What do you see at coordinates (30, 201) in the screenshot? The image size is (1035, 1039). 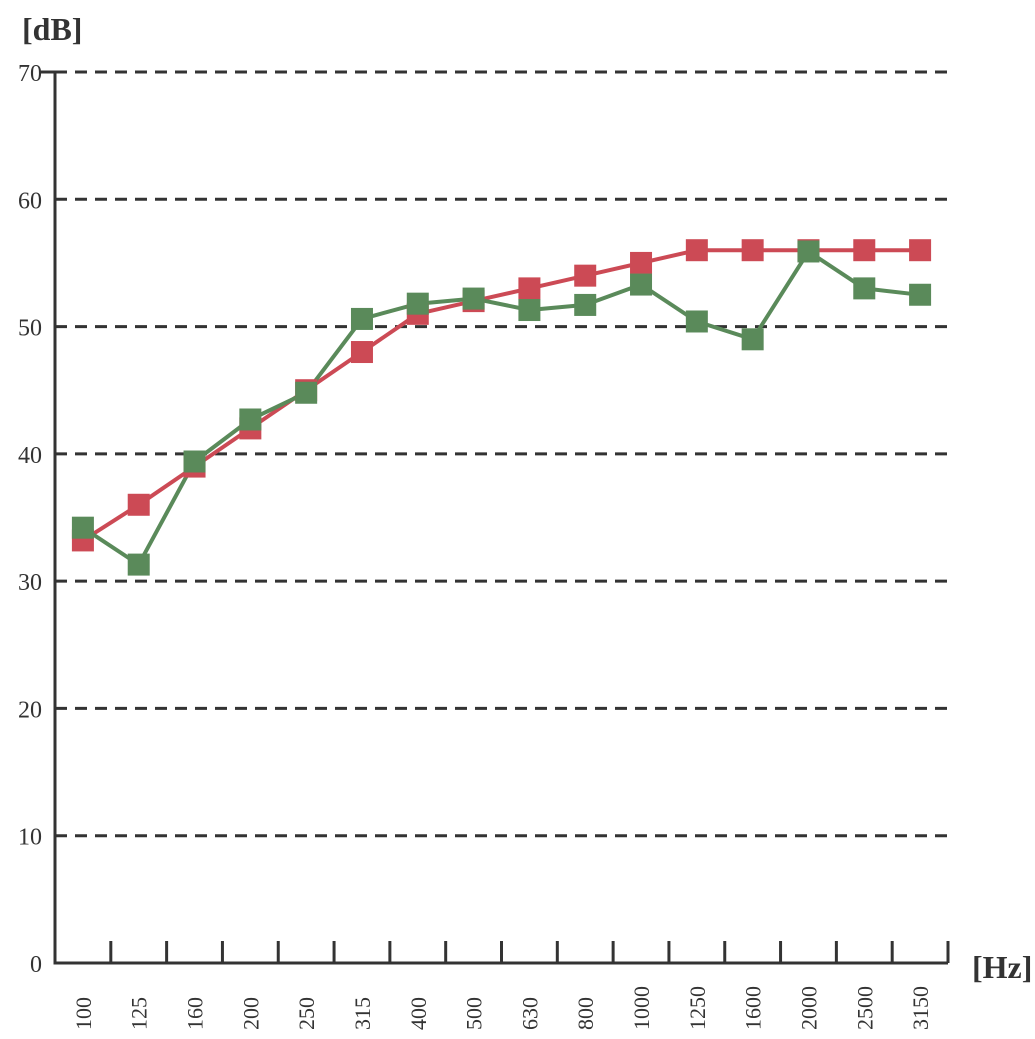 I see `y-tick-label: 60` at bounding box center [30, 201].